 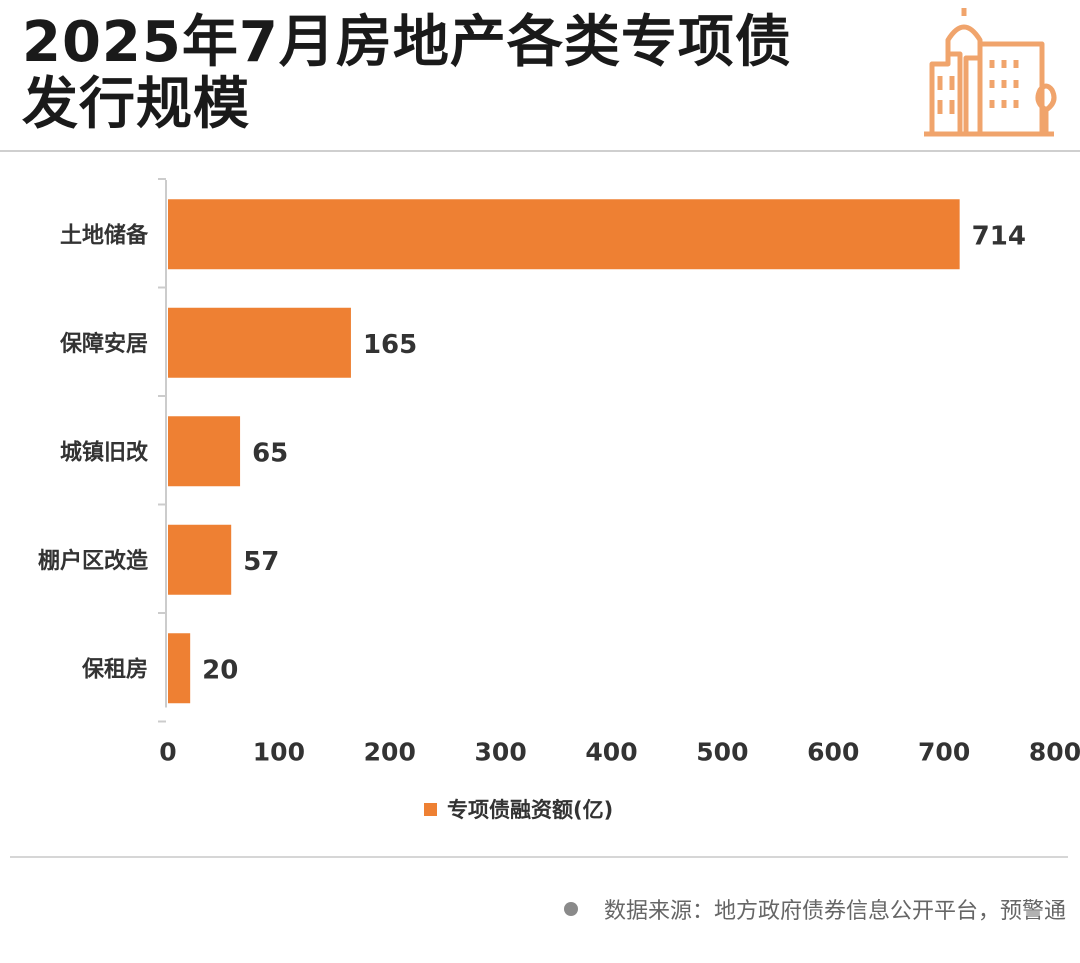 I want to click on x-tick-label: 800, so click(x=1054, y=752).